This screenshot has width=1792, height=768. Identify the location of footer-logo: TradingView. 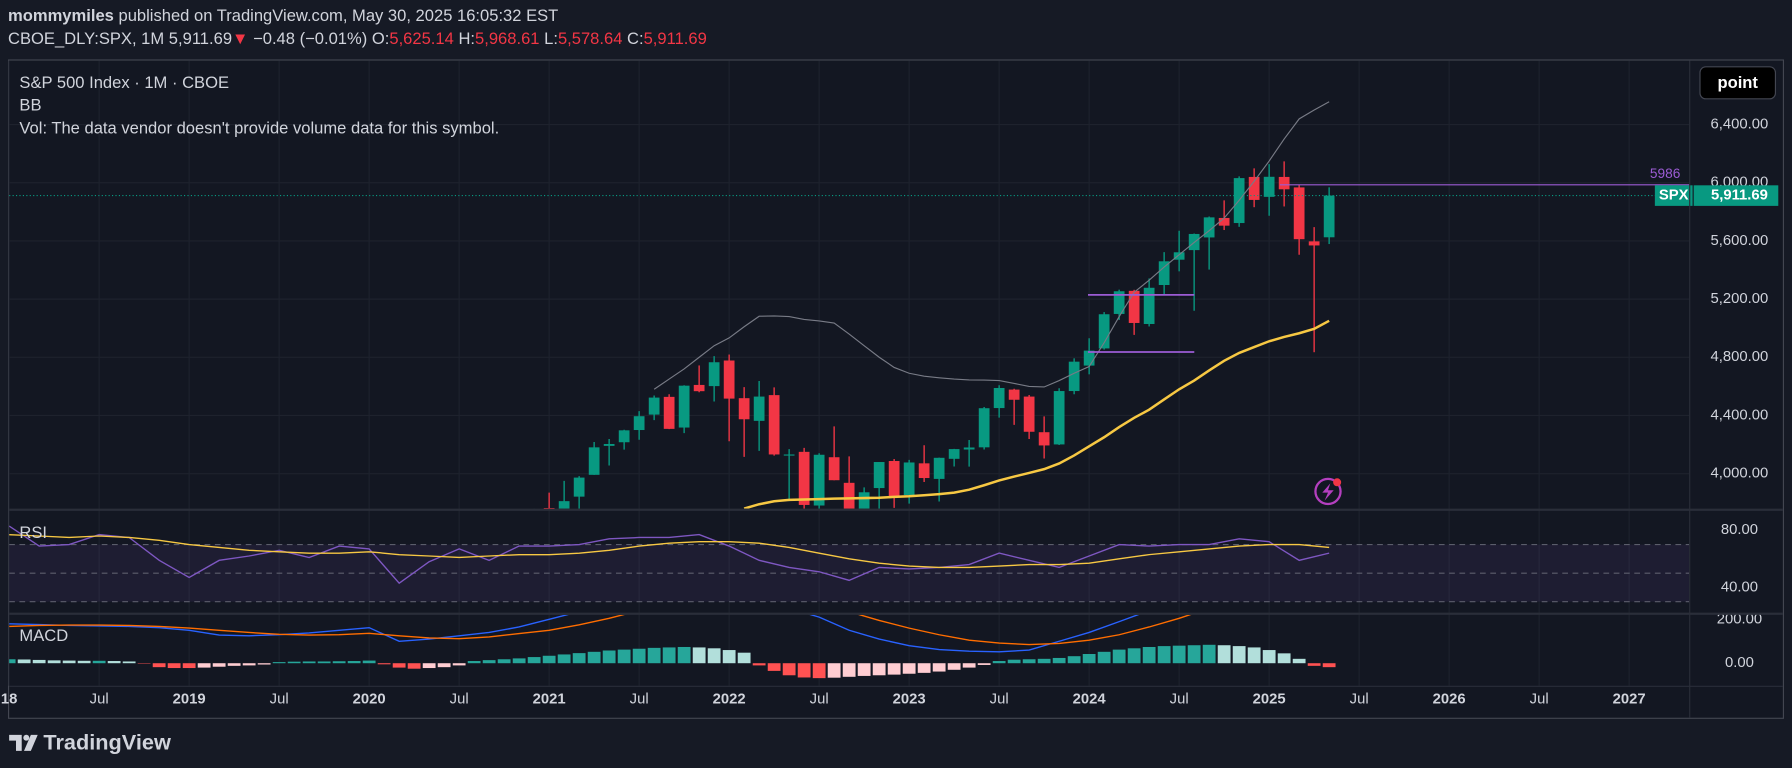
(90, 742).